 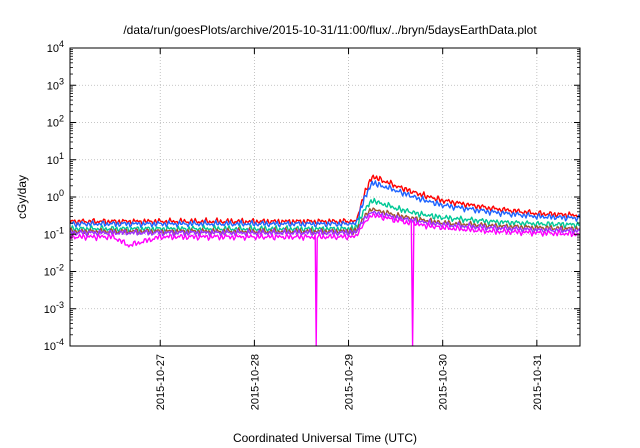 What do you see at coordinates (161, 382) in the screenshot?
I see `x-tick-label: 2015-10-27` at bounding box center [161, 382].